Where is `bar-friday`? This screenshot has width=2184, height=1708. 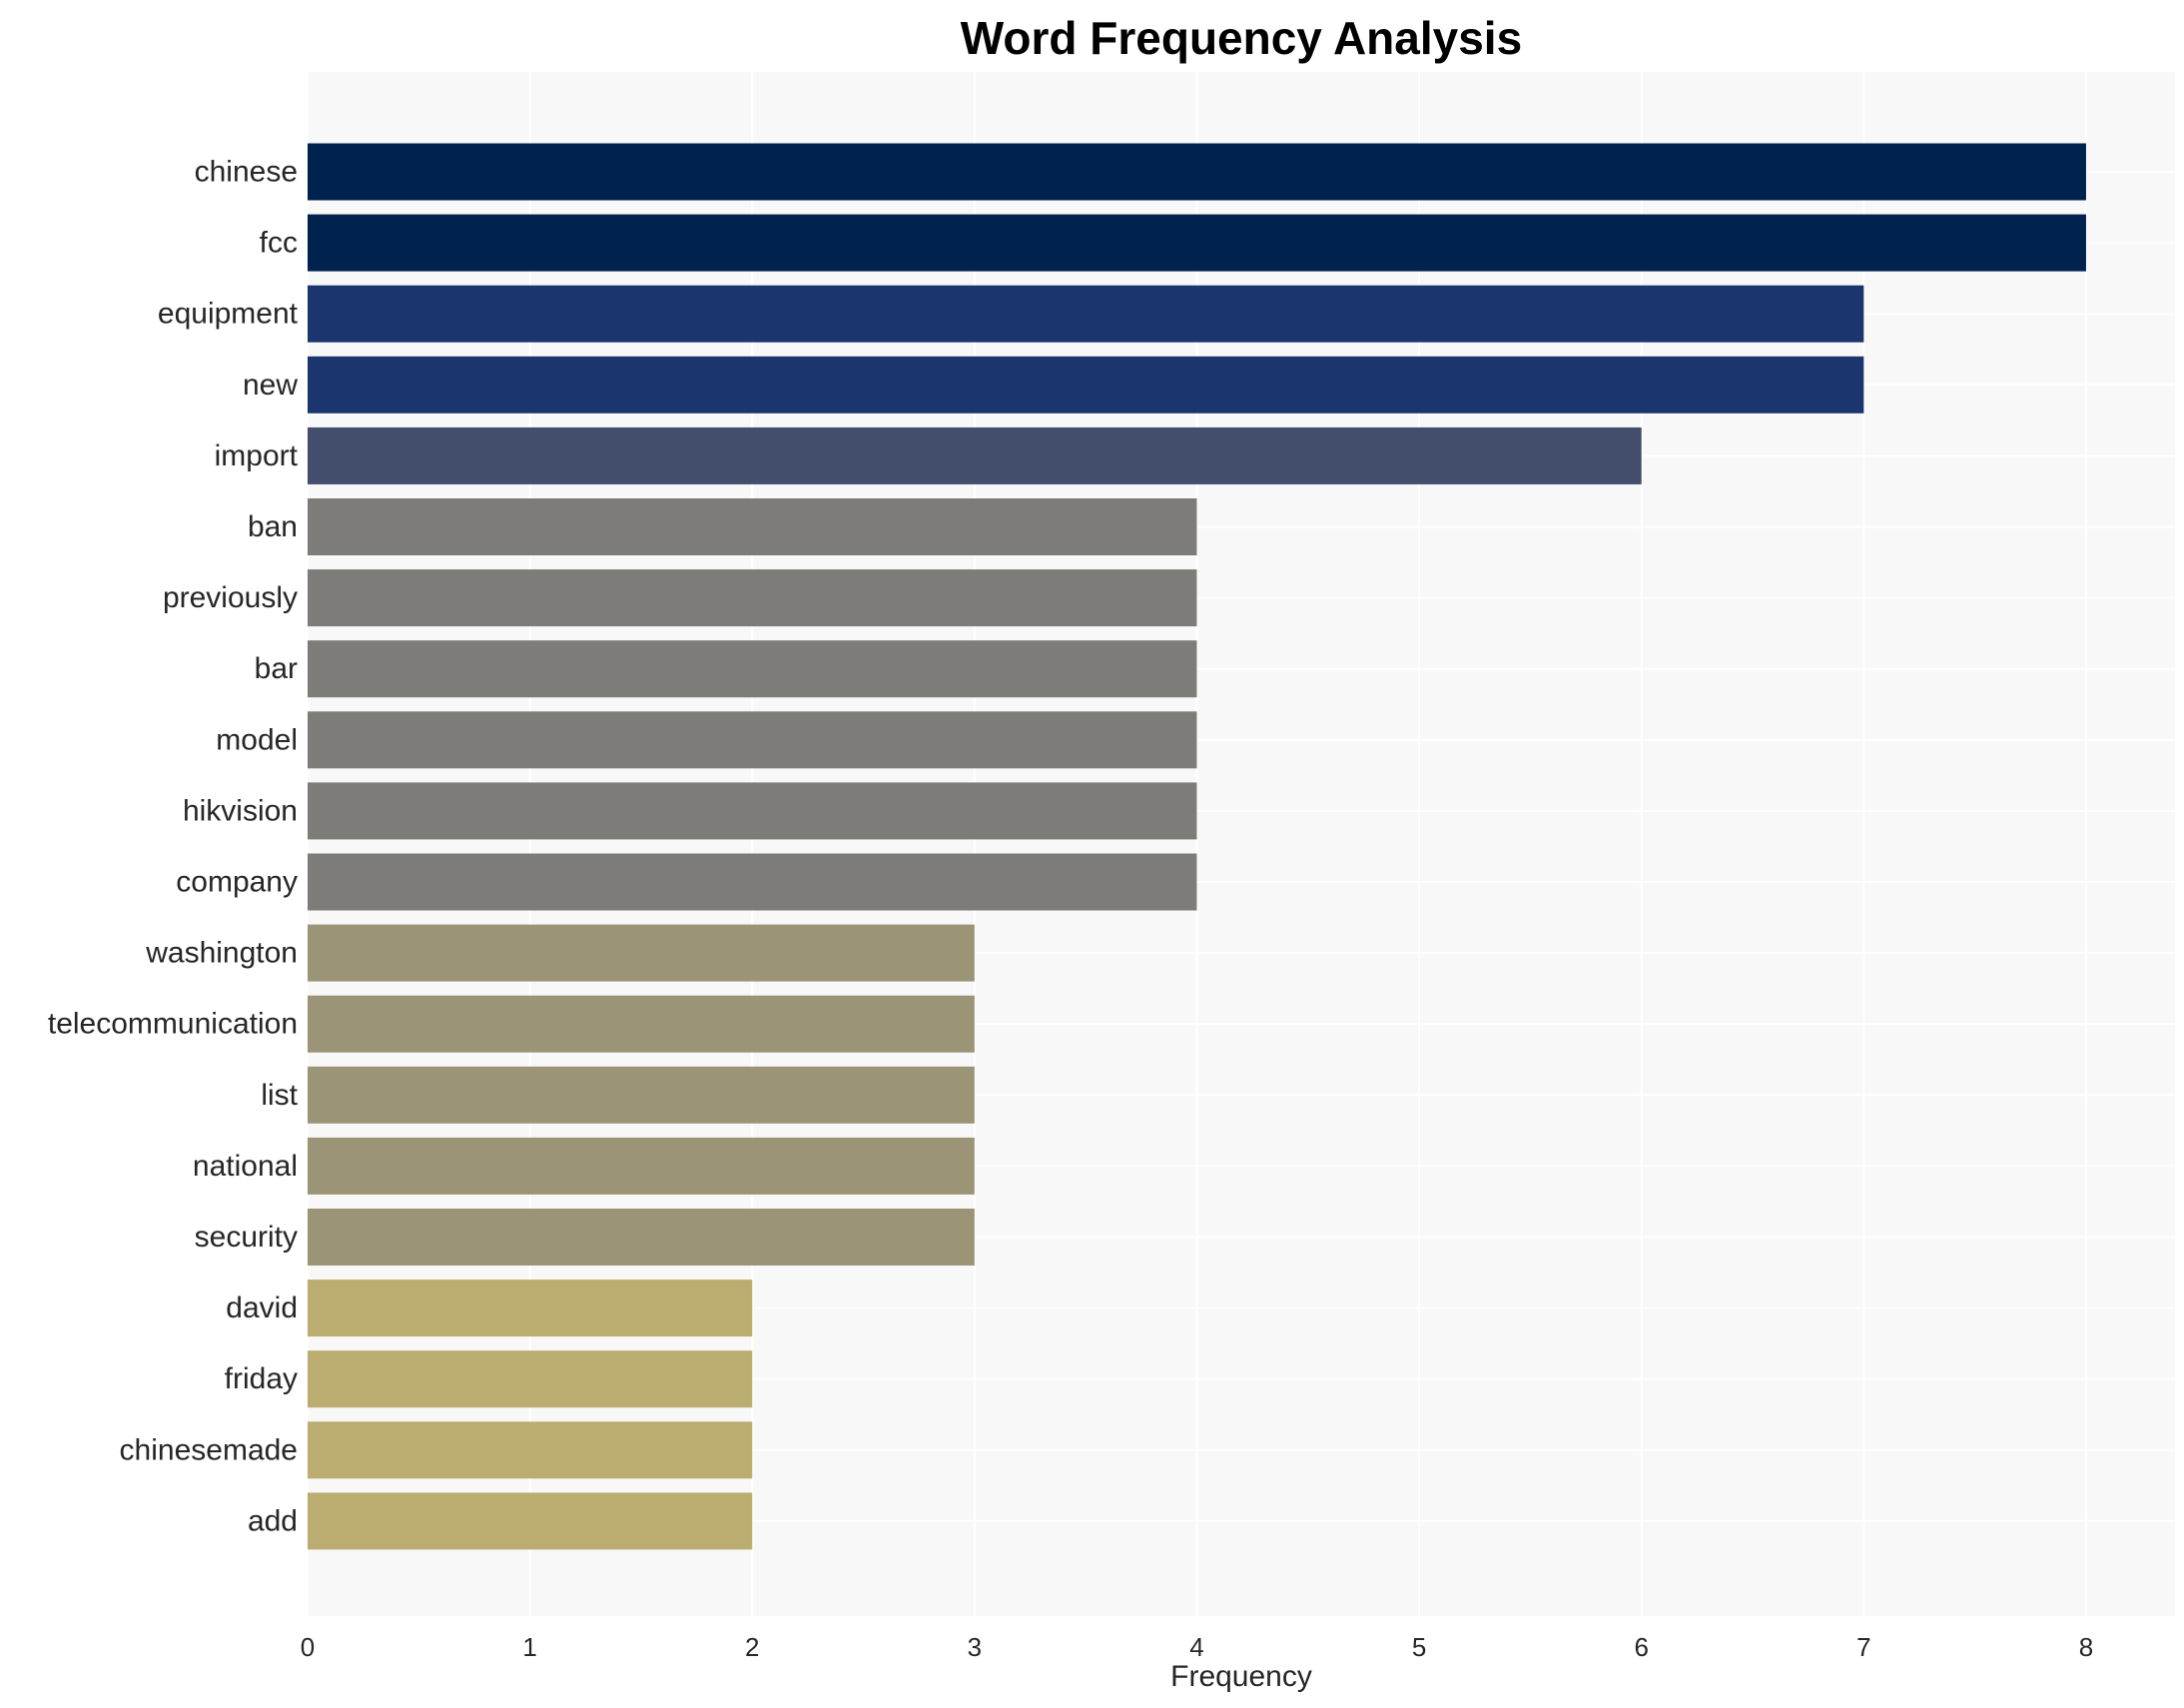 bar-friday is located at coordinates (530, 1379).